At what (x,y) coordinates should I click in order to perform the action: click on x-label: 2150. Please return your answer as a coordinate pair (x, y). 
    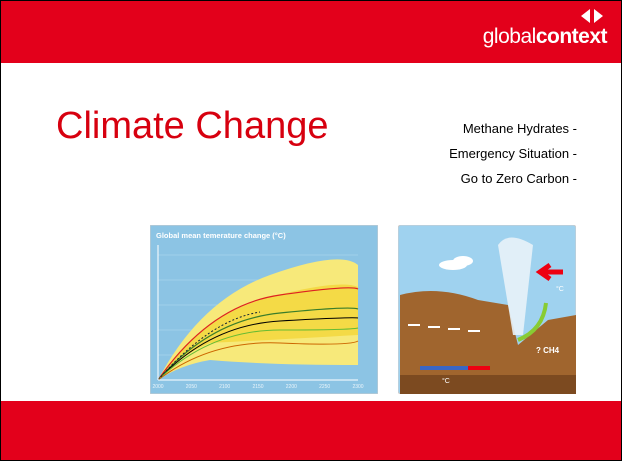
    Looking at the image, I should click on (257, 387).